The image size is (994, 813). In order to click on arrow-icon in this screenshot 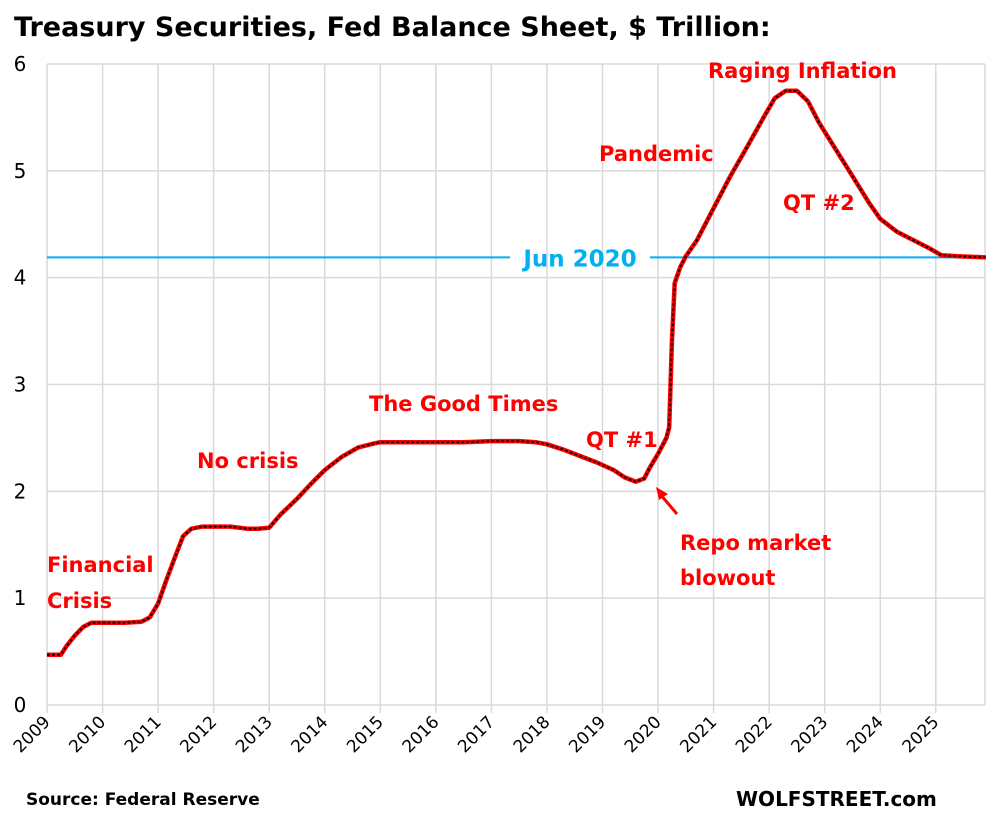, I will do `click(667, 501)`.